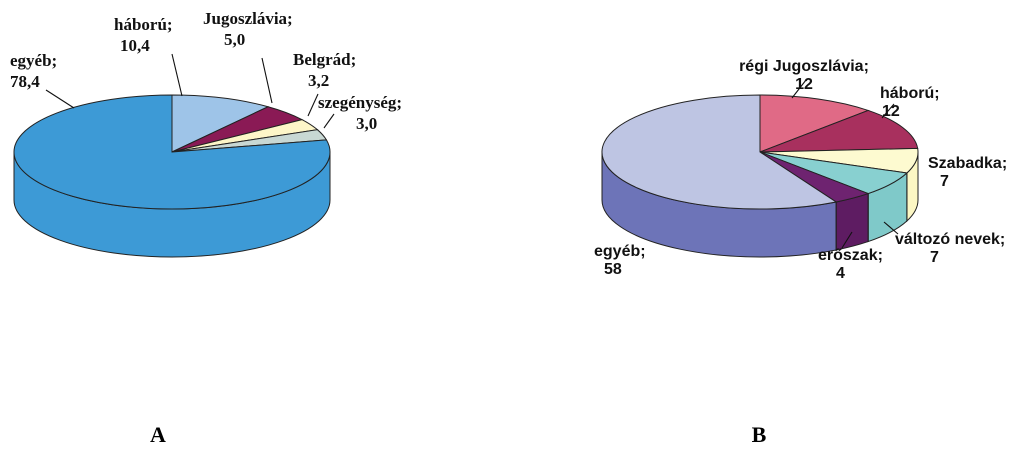 The width and height of the screenshot is (1019, 452). Describe the element at coordinates (967, 163) in the screenshot. I see `pie-1-label-name-2: Szabadka;` at that location.